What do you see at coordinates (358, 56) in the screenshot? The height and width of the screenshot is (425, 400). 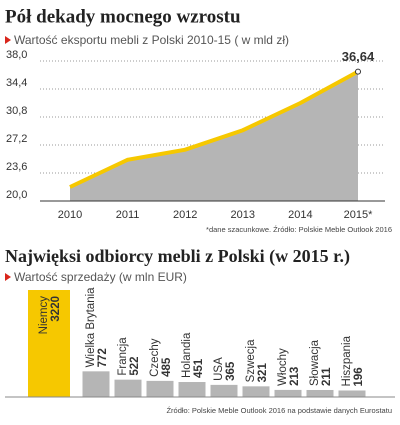 I see `value-label: 36,64` at bounding box center [358, 56].